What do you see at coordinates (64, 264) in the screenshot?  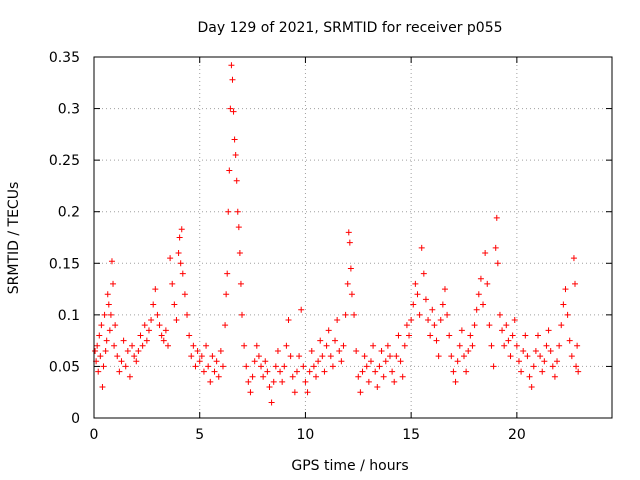 I see `y-tick-label: 0.15` at bounding box center [64, 264].